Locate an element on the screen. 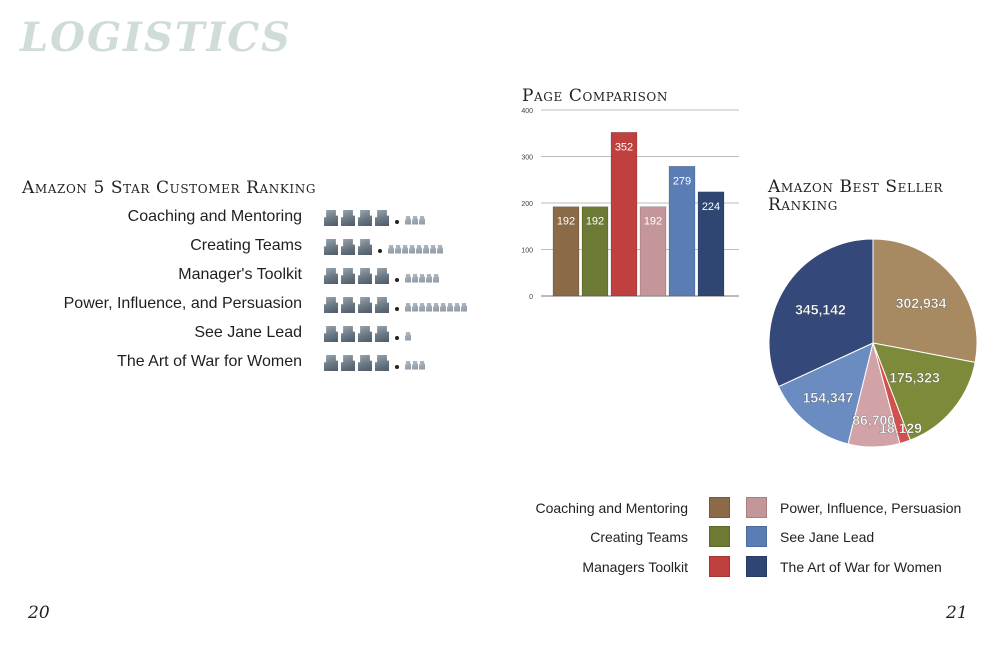 This screenshot has width=1000, height=652. pie-value-label: 345,142 is located at coordinates (820, 309).